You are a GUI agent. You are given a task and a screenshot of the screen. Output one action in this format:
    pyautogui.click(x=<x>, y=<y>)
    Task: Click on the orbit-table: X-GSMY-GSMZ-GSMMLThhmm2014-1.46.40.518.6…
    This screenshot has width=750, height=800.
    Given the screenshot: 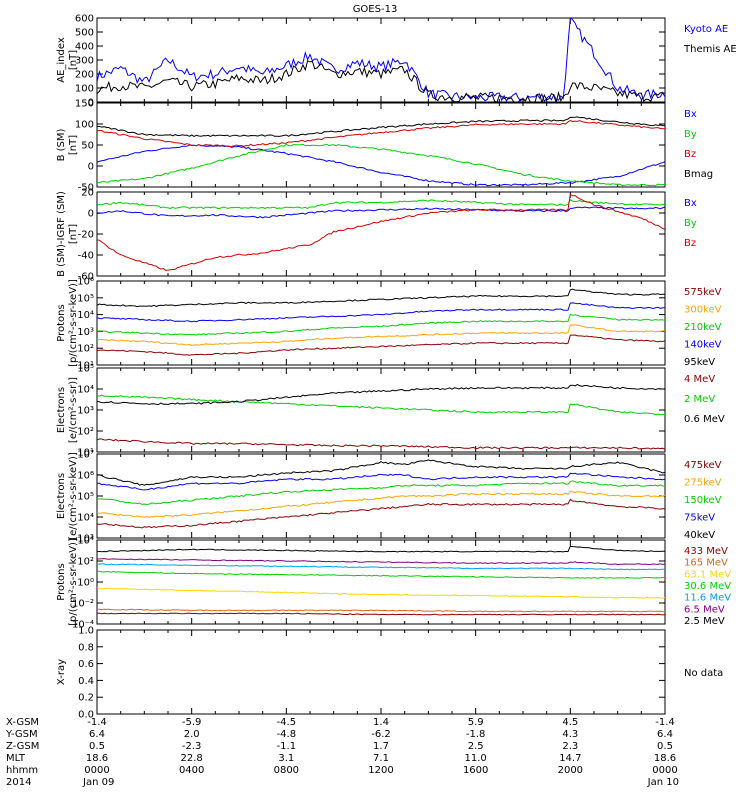 What is the action you would take?
    pyautogui.click(x=342, y=752)
    